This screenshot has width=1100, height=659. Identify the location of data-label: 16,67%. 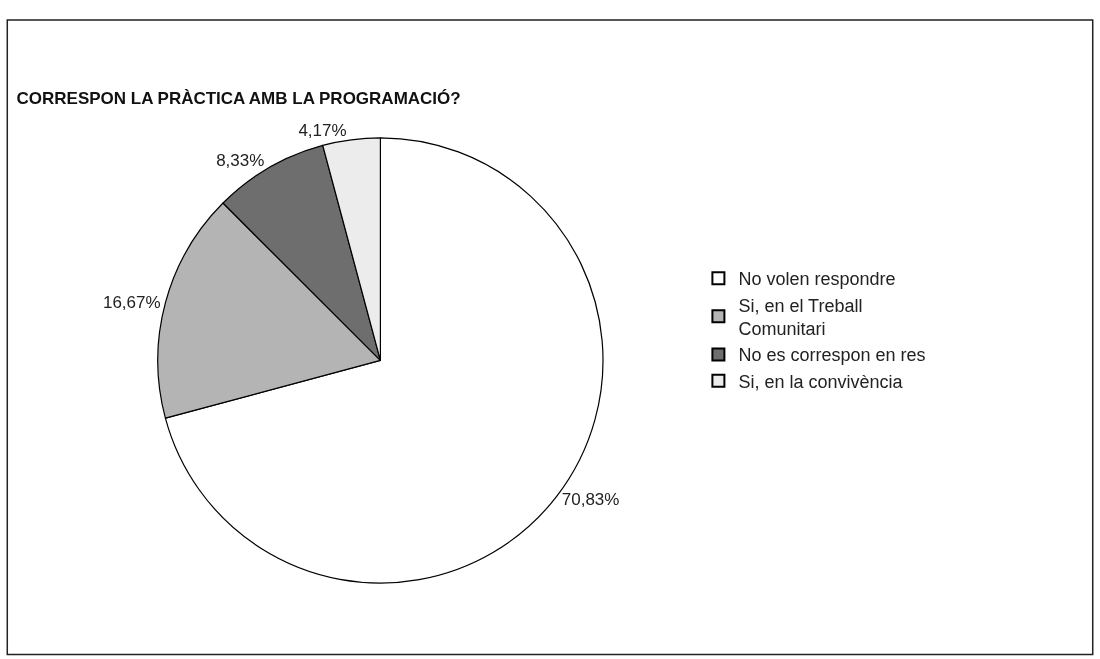
(131, 302).